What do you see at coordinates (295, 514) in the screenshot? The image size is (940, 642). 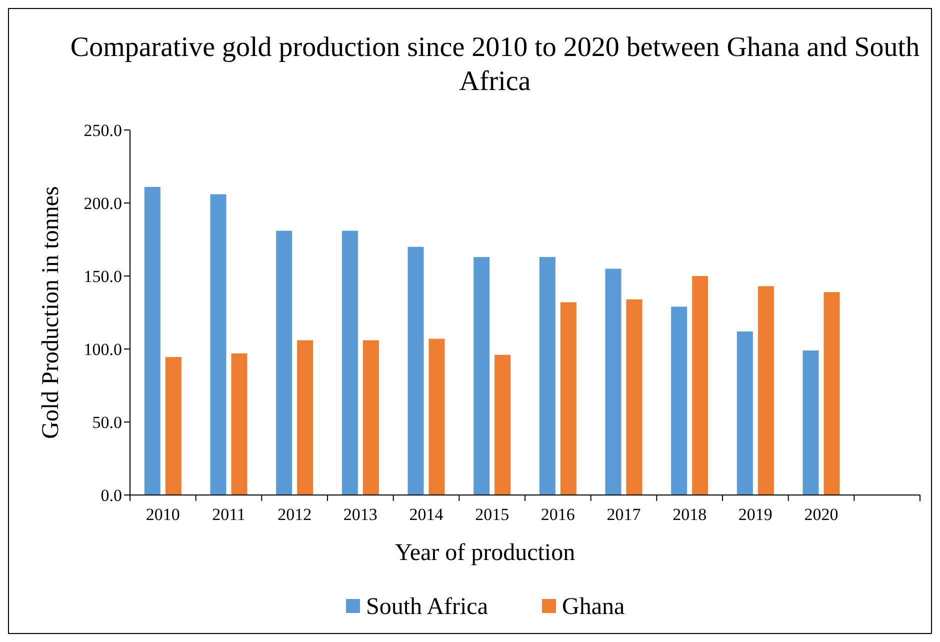 I see `x-tick-label: 2012` at bounding box center [295, 514].